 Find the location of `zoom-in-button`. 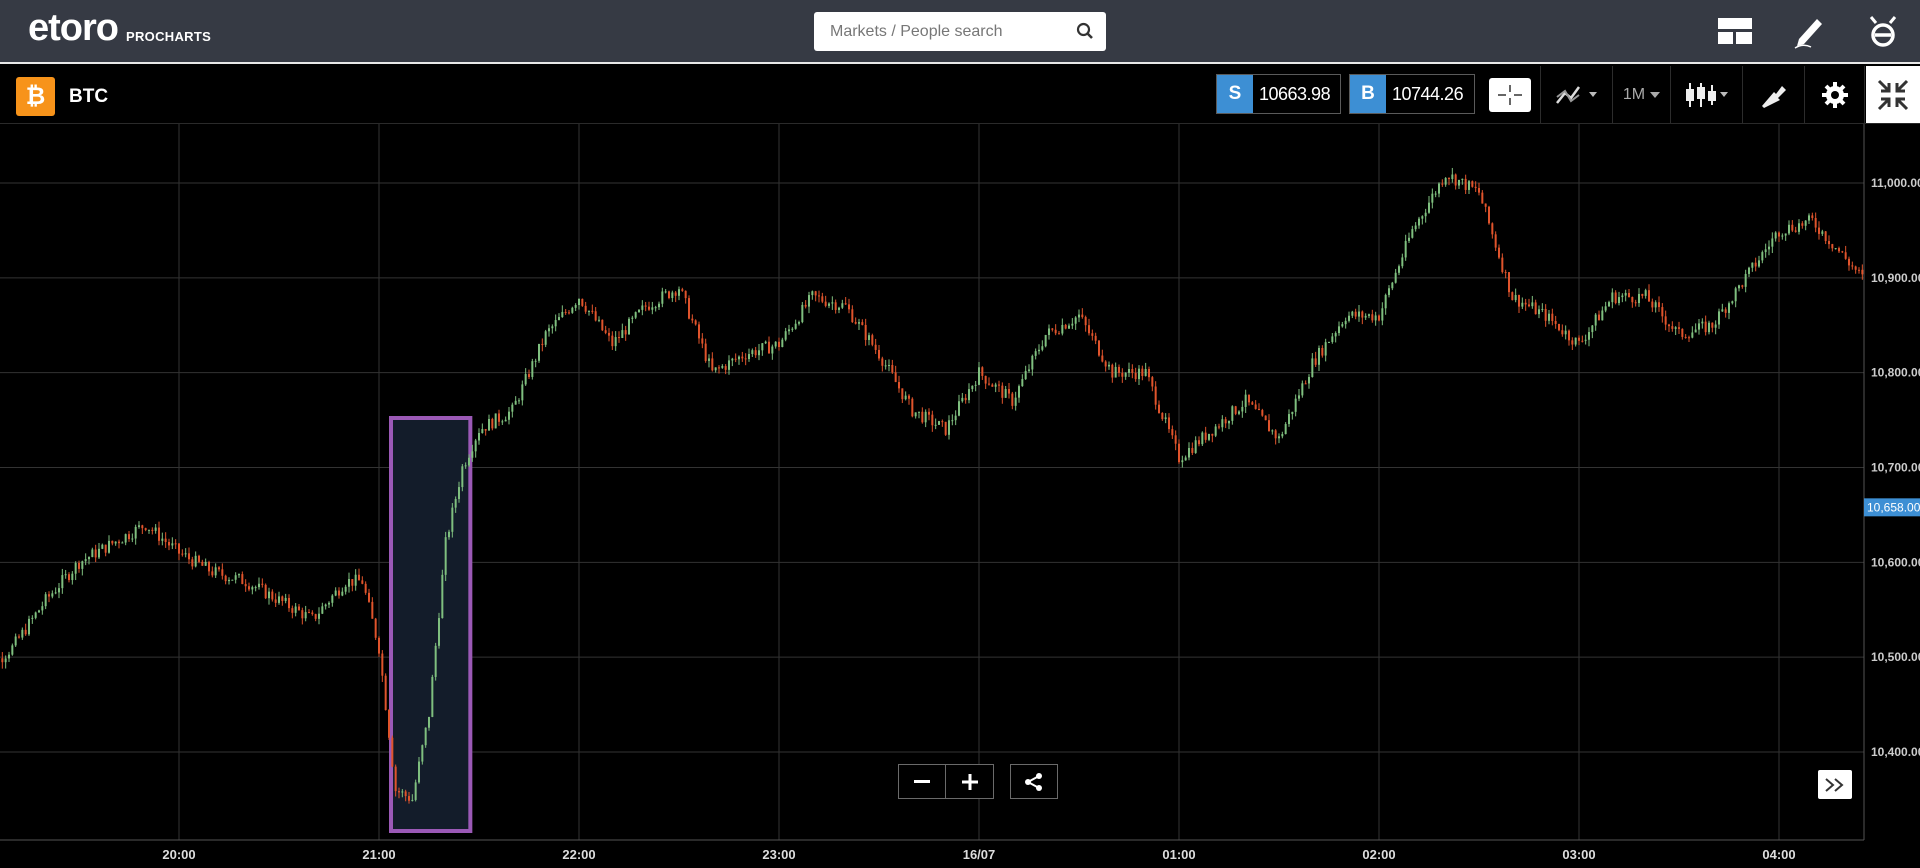

zoom-in-button is located at coordinates (970, 781).